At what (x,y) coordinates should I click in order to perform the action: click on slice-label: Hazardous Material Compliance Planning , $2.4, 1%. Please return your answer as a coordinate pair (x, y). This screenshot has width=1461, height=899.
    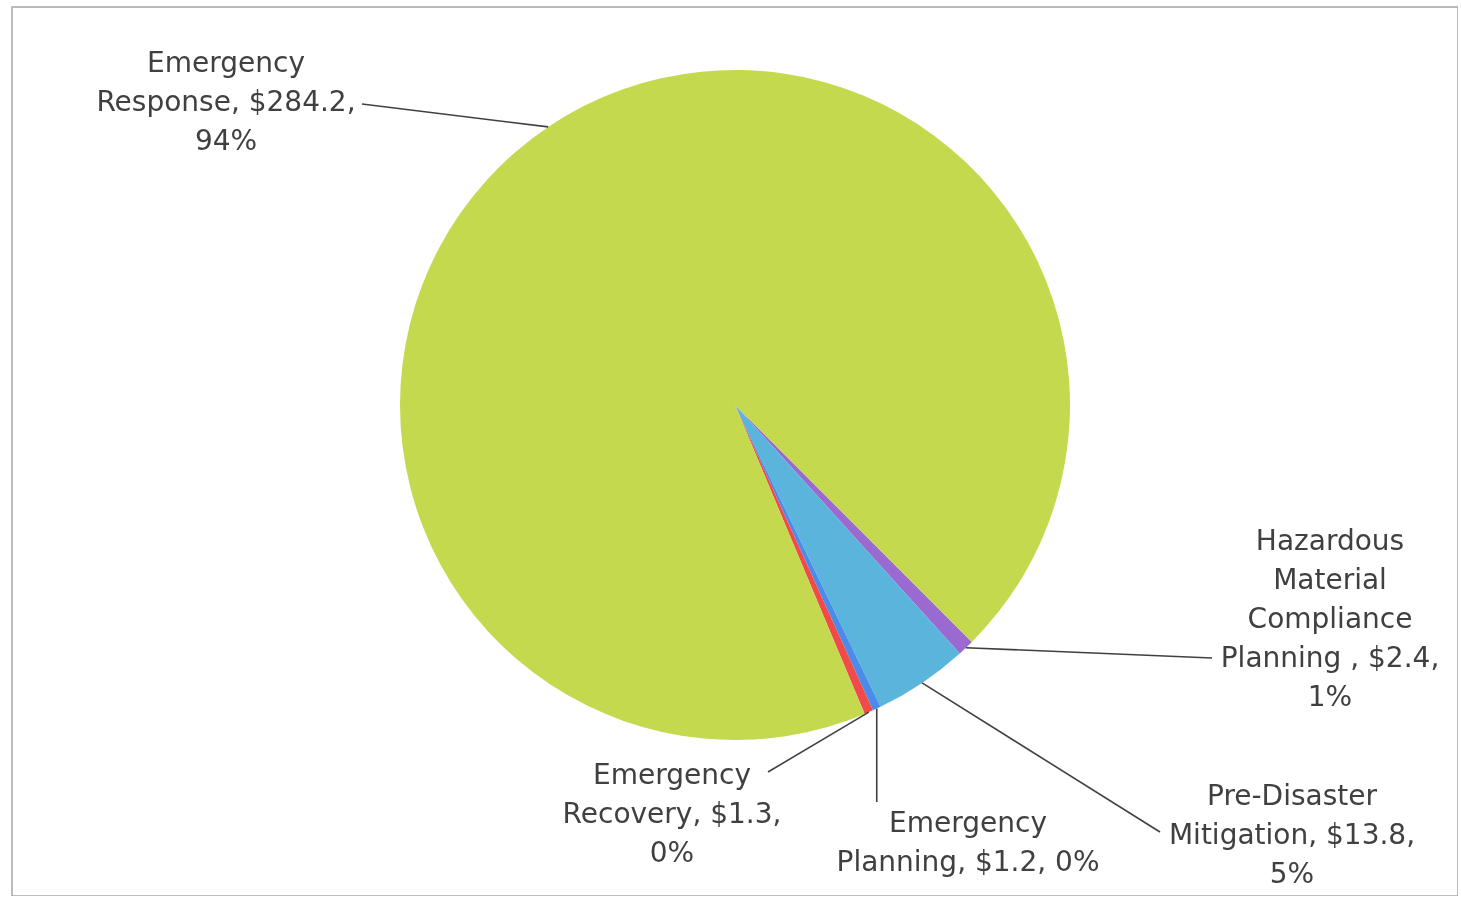
    Looking at the image, I should click on (1330, 618).